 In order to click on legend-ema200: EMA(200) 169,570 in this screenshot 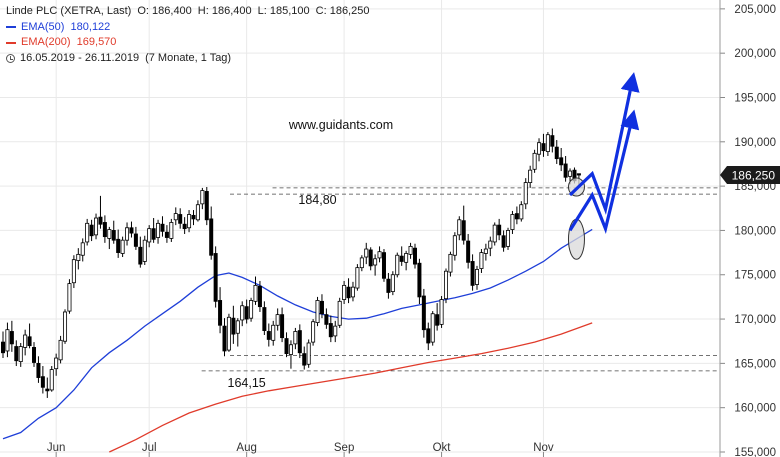, I will do `click(187, 43)`.